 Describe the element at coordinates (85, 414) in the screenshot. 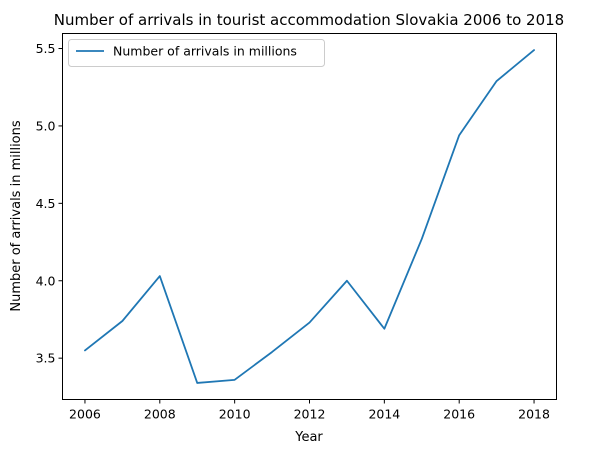

I see `x-tick-label: 2006` at that location.